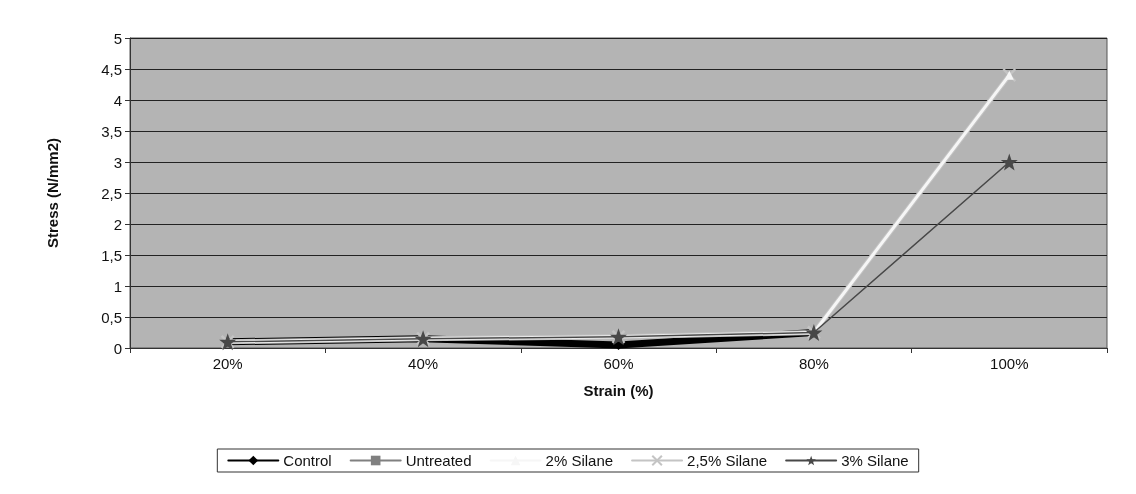  Describe the element at coordinates (227, 363) in the screenshot. I see `x-tick-label: 20%` at that location.